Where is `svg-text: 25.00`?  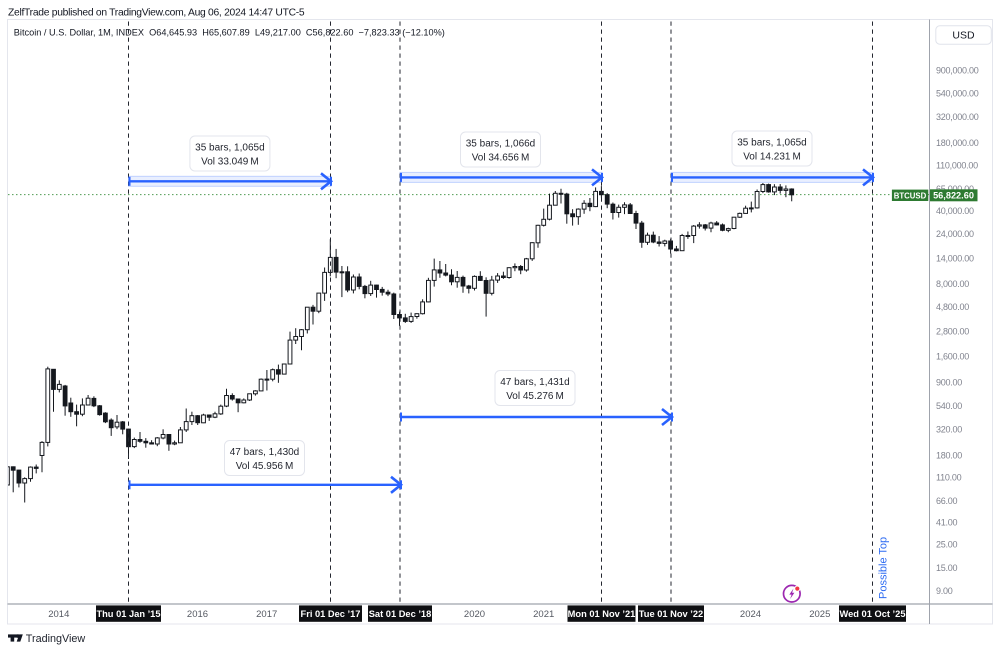 svg-text: 25.00 is located at coordinates (947, 545).